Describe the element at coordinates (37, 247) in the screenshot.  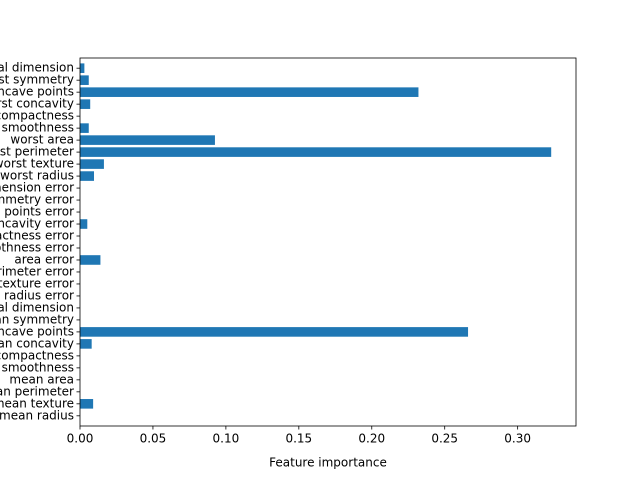
I see `y-tick-label: smoothness error` at that location.